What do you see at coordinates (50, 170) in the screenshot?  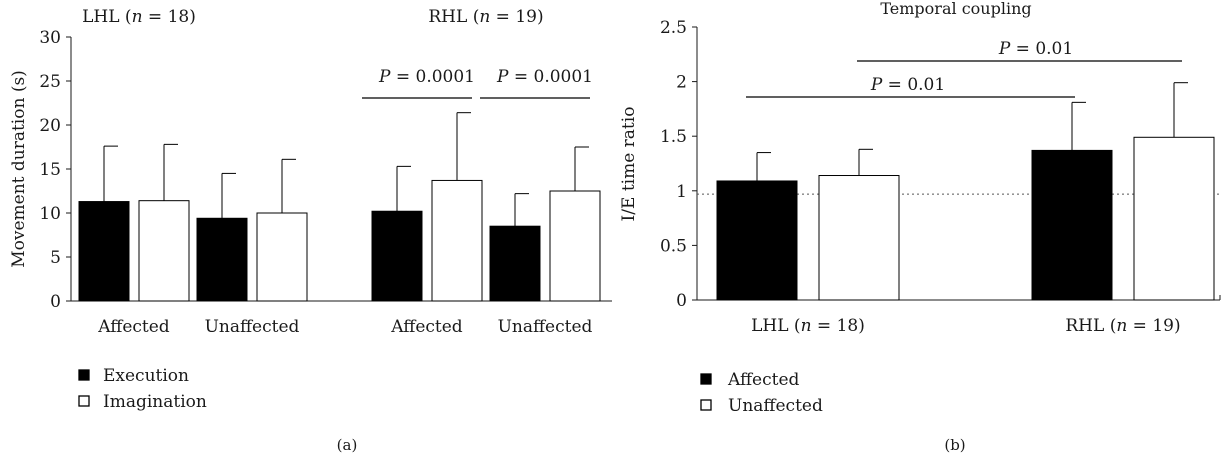 I see `y-tick-label: 15` at bounding box center [50, 170].